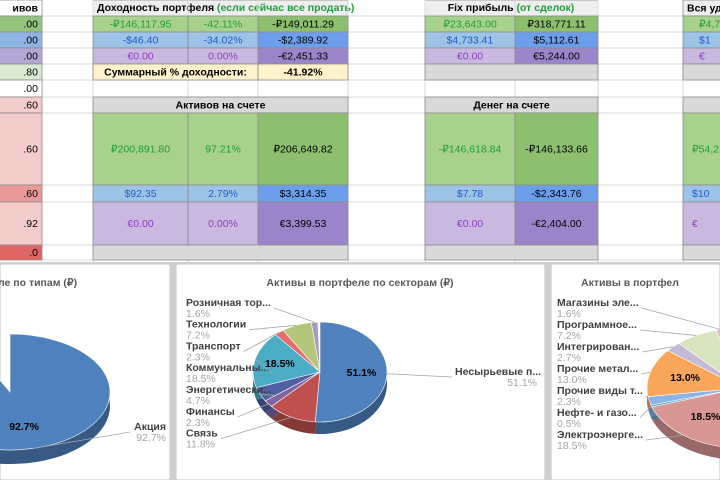 This screenshot has width=720, height=480. I want to click on cell-text: €5,244.00, so click(556, 56).